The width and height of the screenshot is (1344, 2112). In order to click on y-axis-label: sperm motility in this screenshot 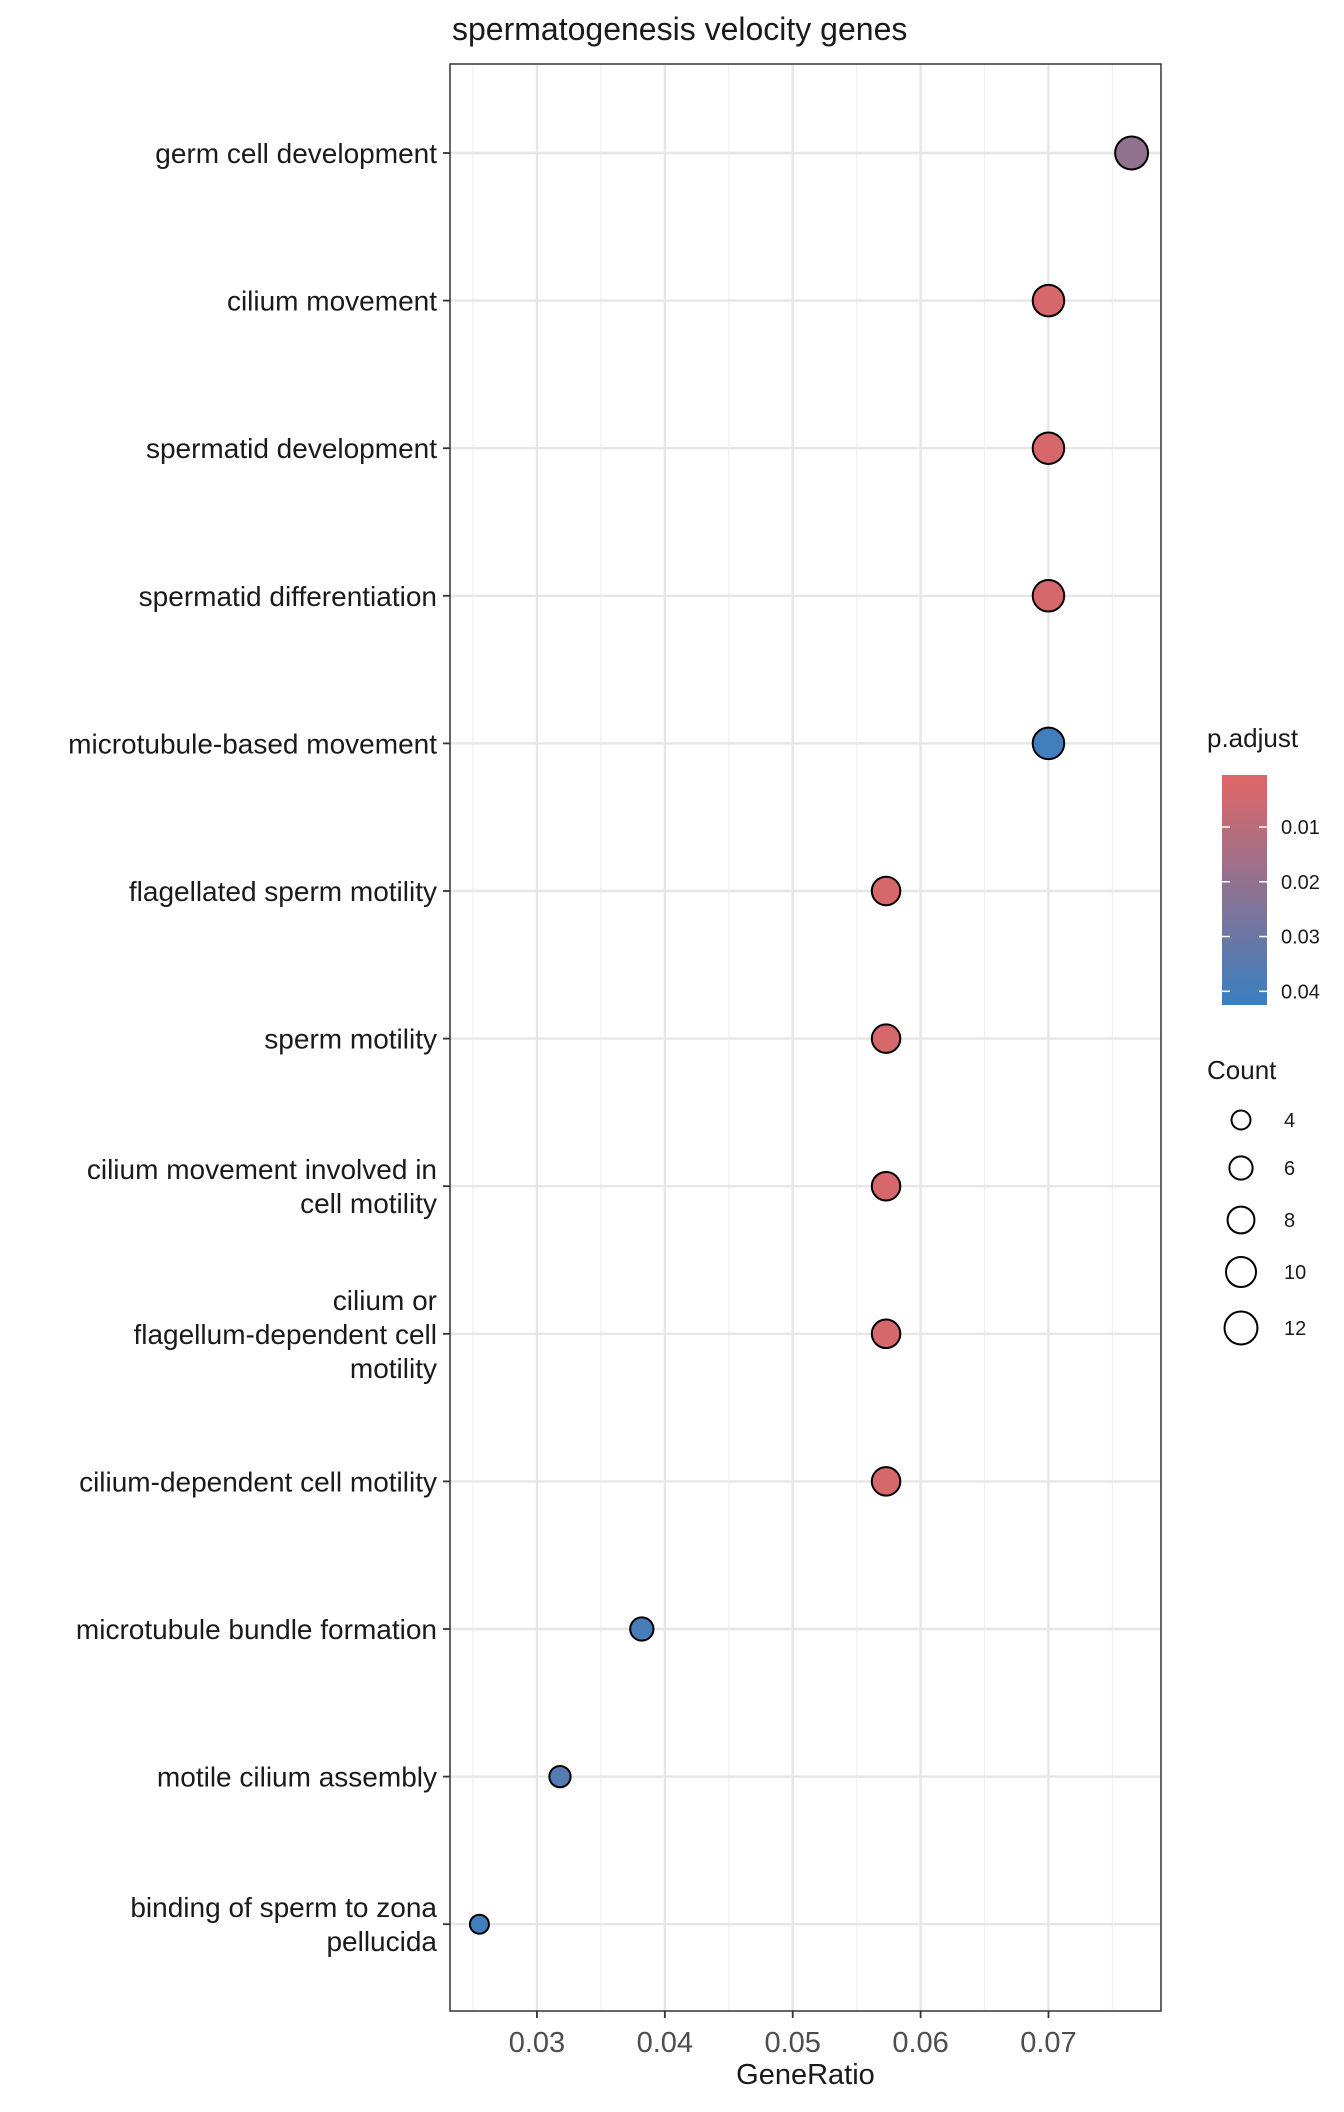, I will do `click(350, 1039)`.